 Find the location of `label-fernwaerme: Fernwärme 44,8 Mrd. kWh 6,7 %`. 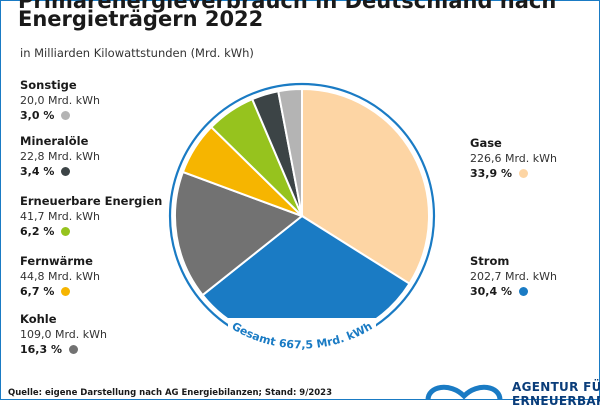

label-fernwaerme: Fernwärme 44,8 Mrd. kWh 6,7 % is located at coordinates (60, 276).